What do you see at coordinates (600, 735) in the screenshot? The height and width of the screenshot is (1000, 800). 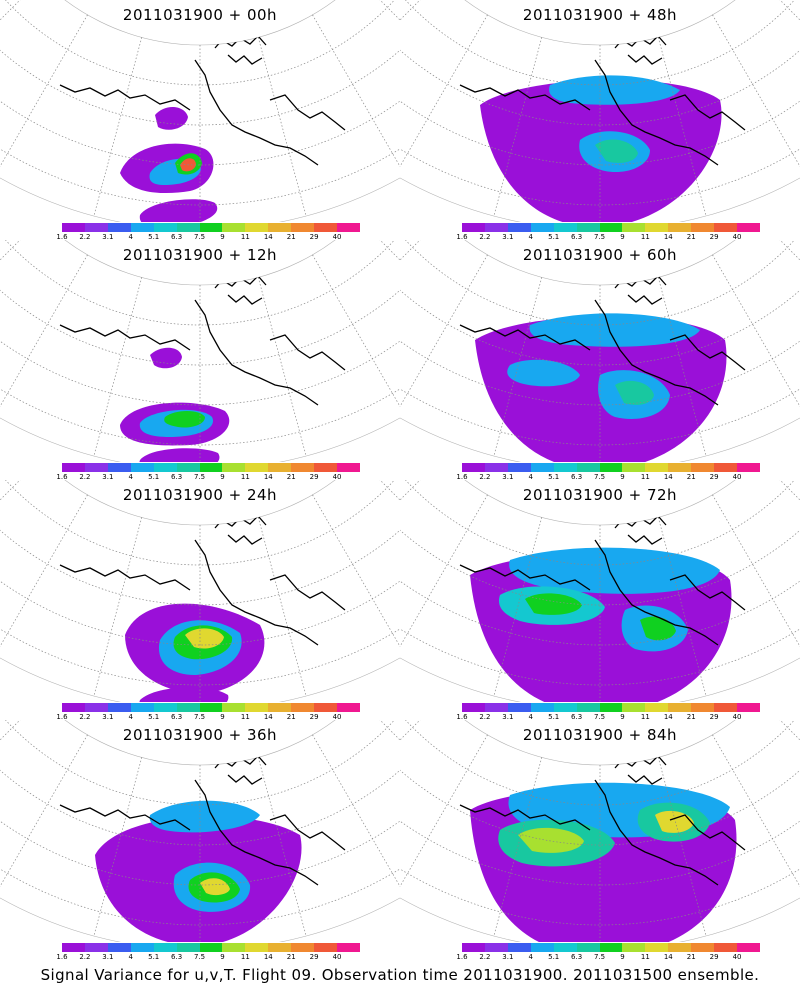 I see `panel-title: 2011031900 + 84h` at bounding box center [600, 735].